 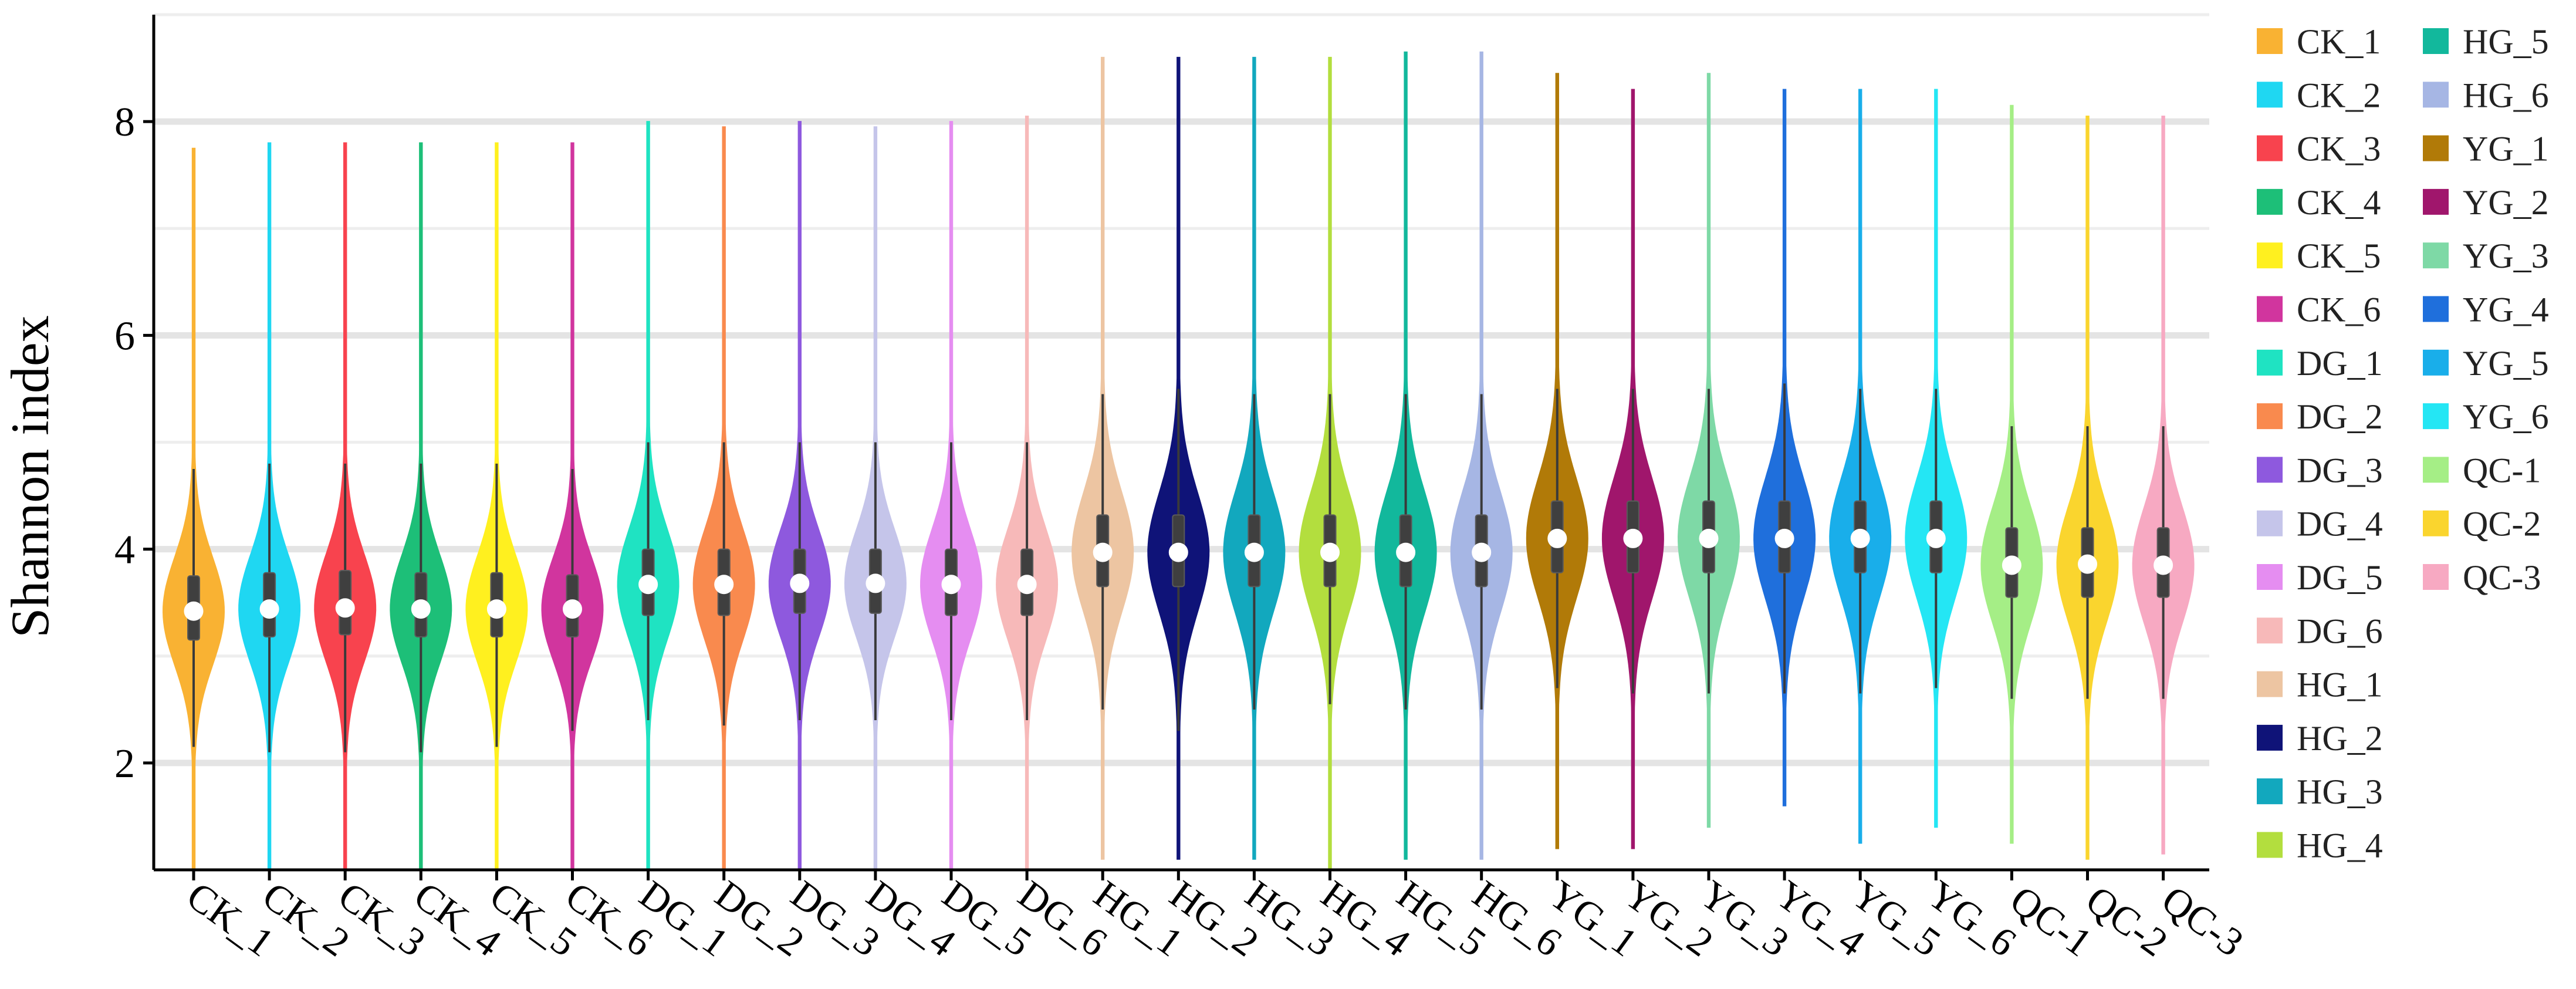 What do you see at coordinates (306, 919) in the screenshot?
I see `x-tick-label: CK_2` at bounding box center [306, 919].